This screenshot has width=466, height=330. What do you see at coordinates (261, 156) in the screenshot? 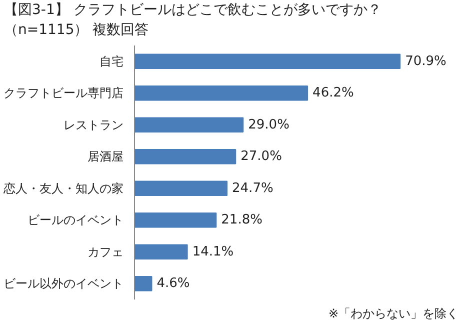
I see `data-label: 27.0%` at bounding box center [261, 156].